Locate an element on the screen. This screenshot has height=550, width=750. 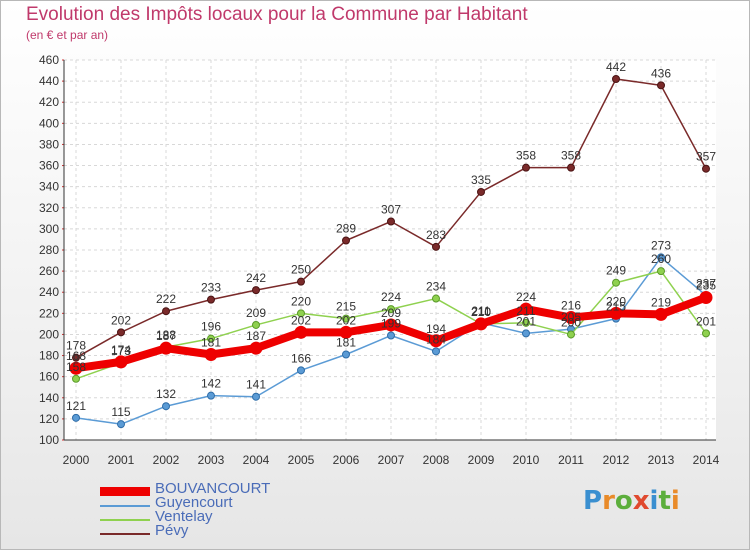
x-tick-label: 2014 is located at coordinates (706, 460).